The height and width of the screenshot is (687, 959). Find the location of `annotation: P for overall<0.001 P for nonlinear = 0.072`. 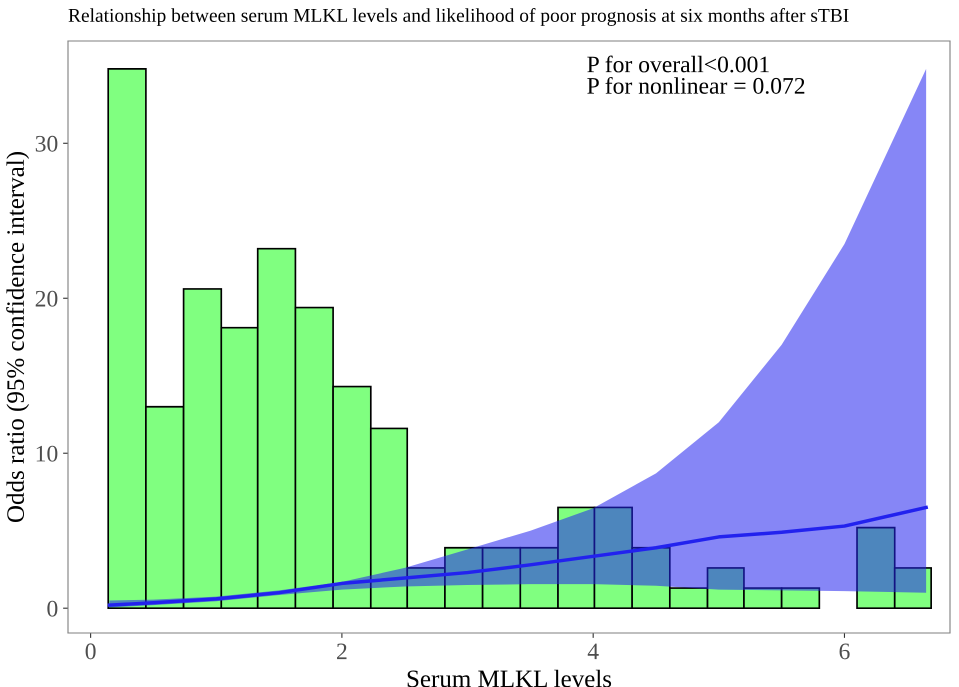

annotation: P for overall<0.001 P for nonlinear = 0.072 is located at coordinates (695, 75).